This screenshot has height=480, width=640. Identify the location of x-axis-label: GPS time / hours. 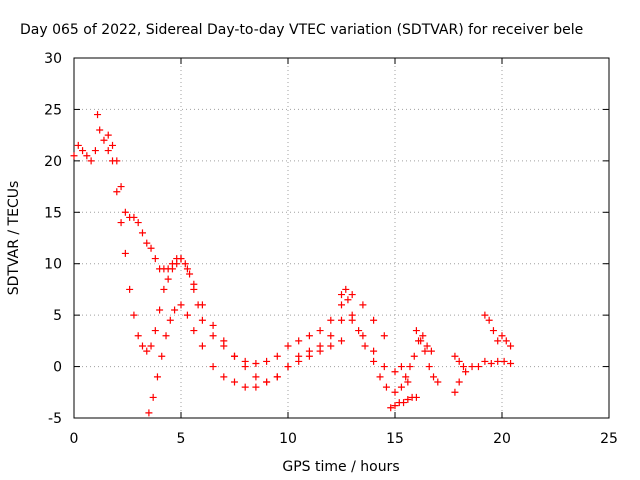
(340, 467).